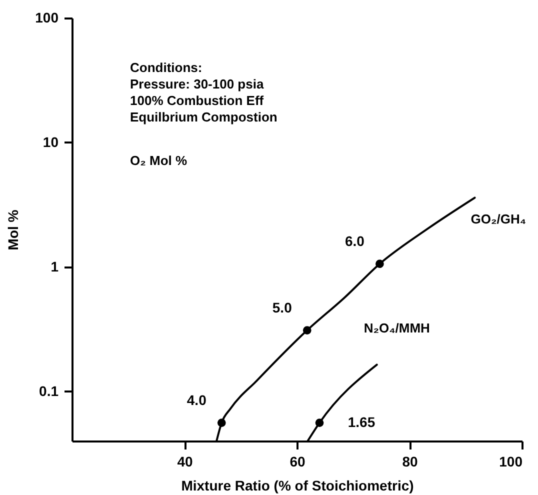  What do you see at coordinates (166, 67) in the screenshot?
I see `annotation: Conditions:` at bounding box center [166, 67].